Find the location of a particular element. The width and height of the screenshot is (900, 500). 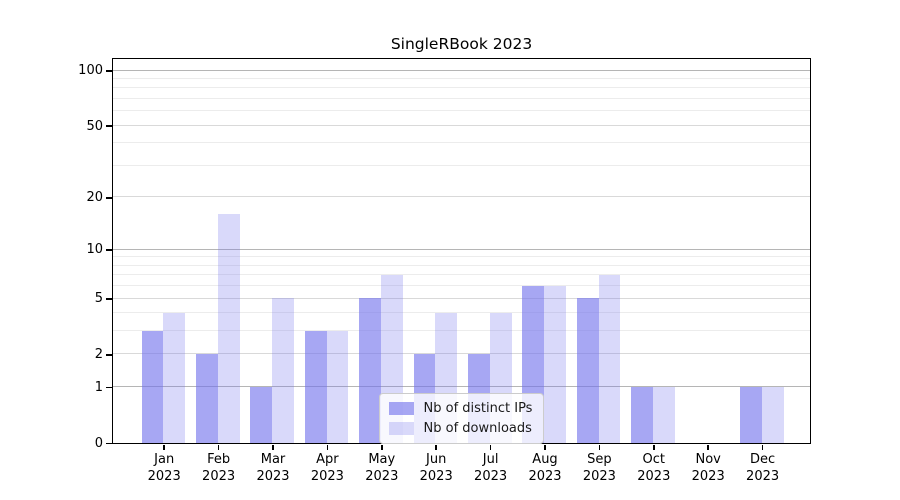

x-tick-label: Oct 2023 is located at coordinates (654, 468).